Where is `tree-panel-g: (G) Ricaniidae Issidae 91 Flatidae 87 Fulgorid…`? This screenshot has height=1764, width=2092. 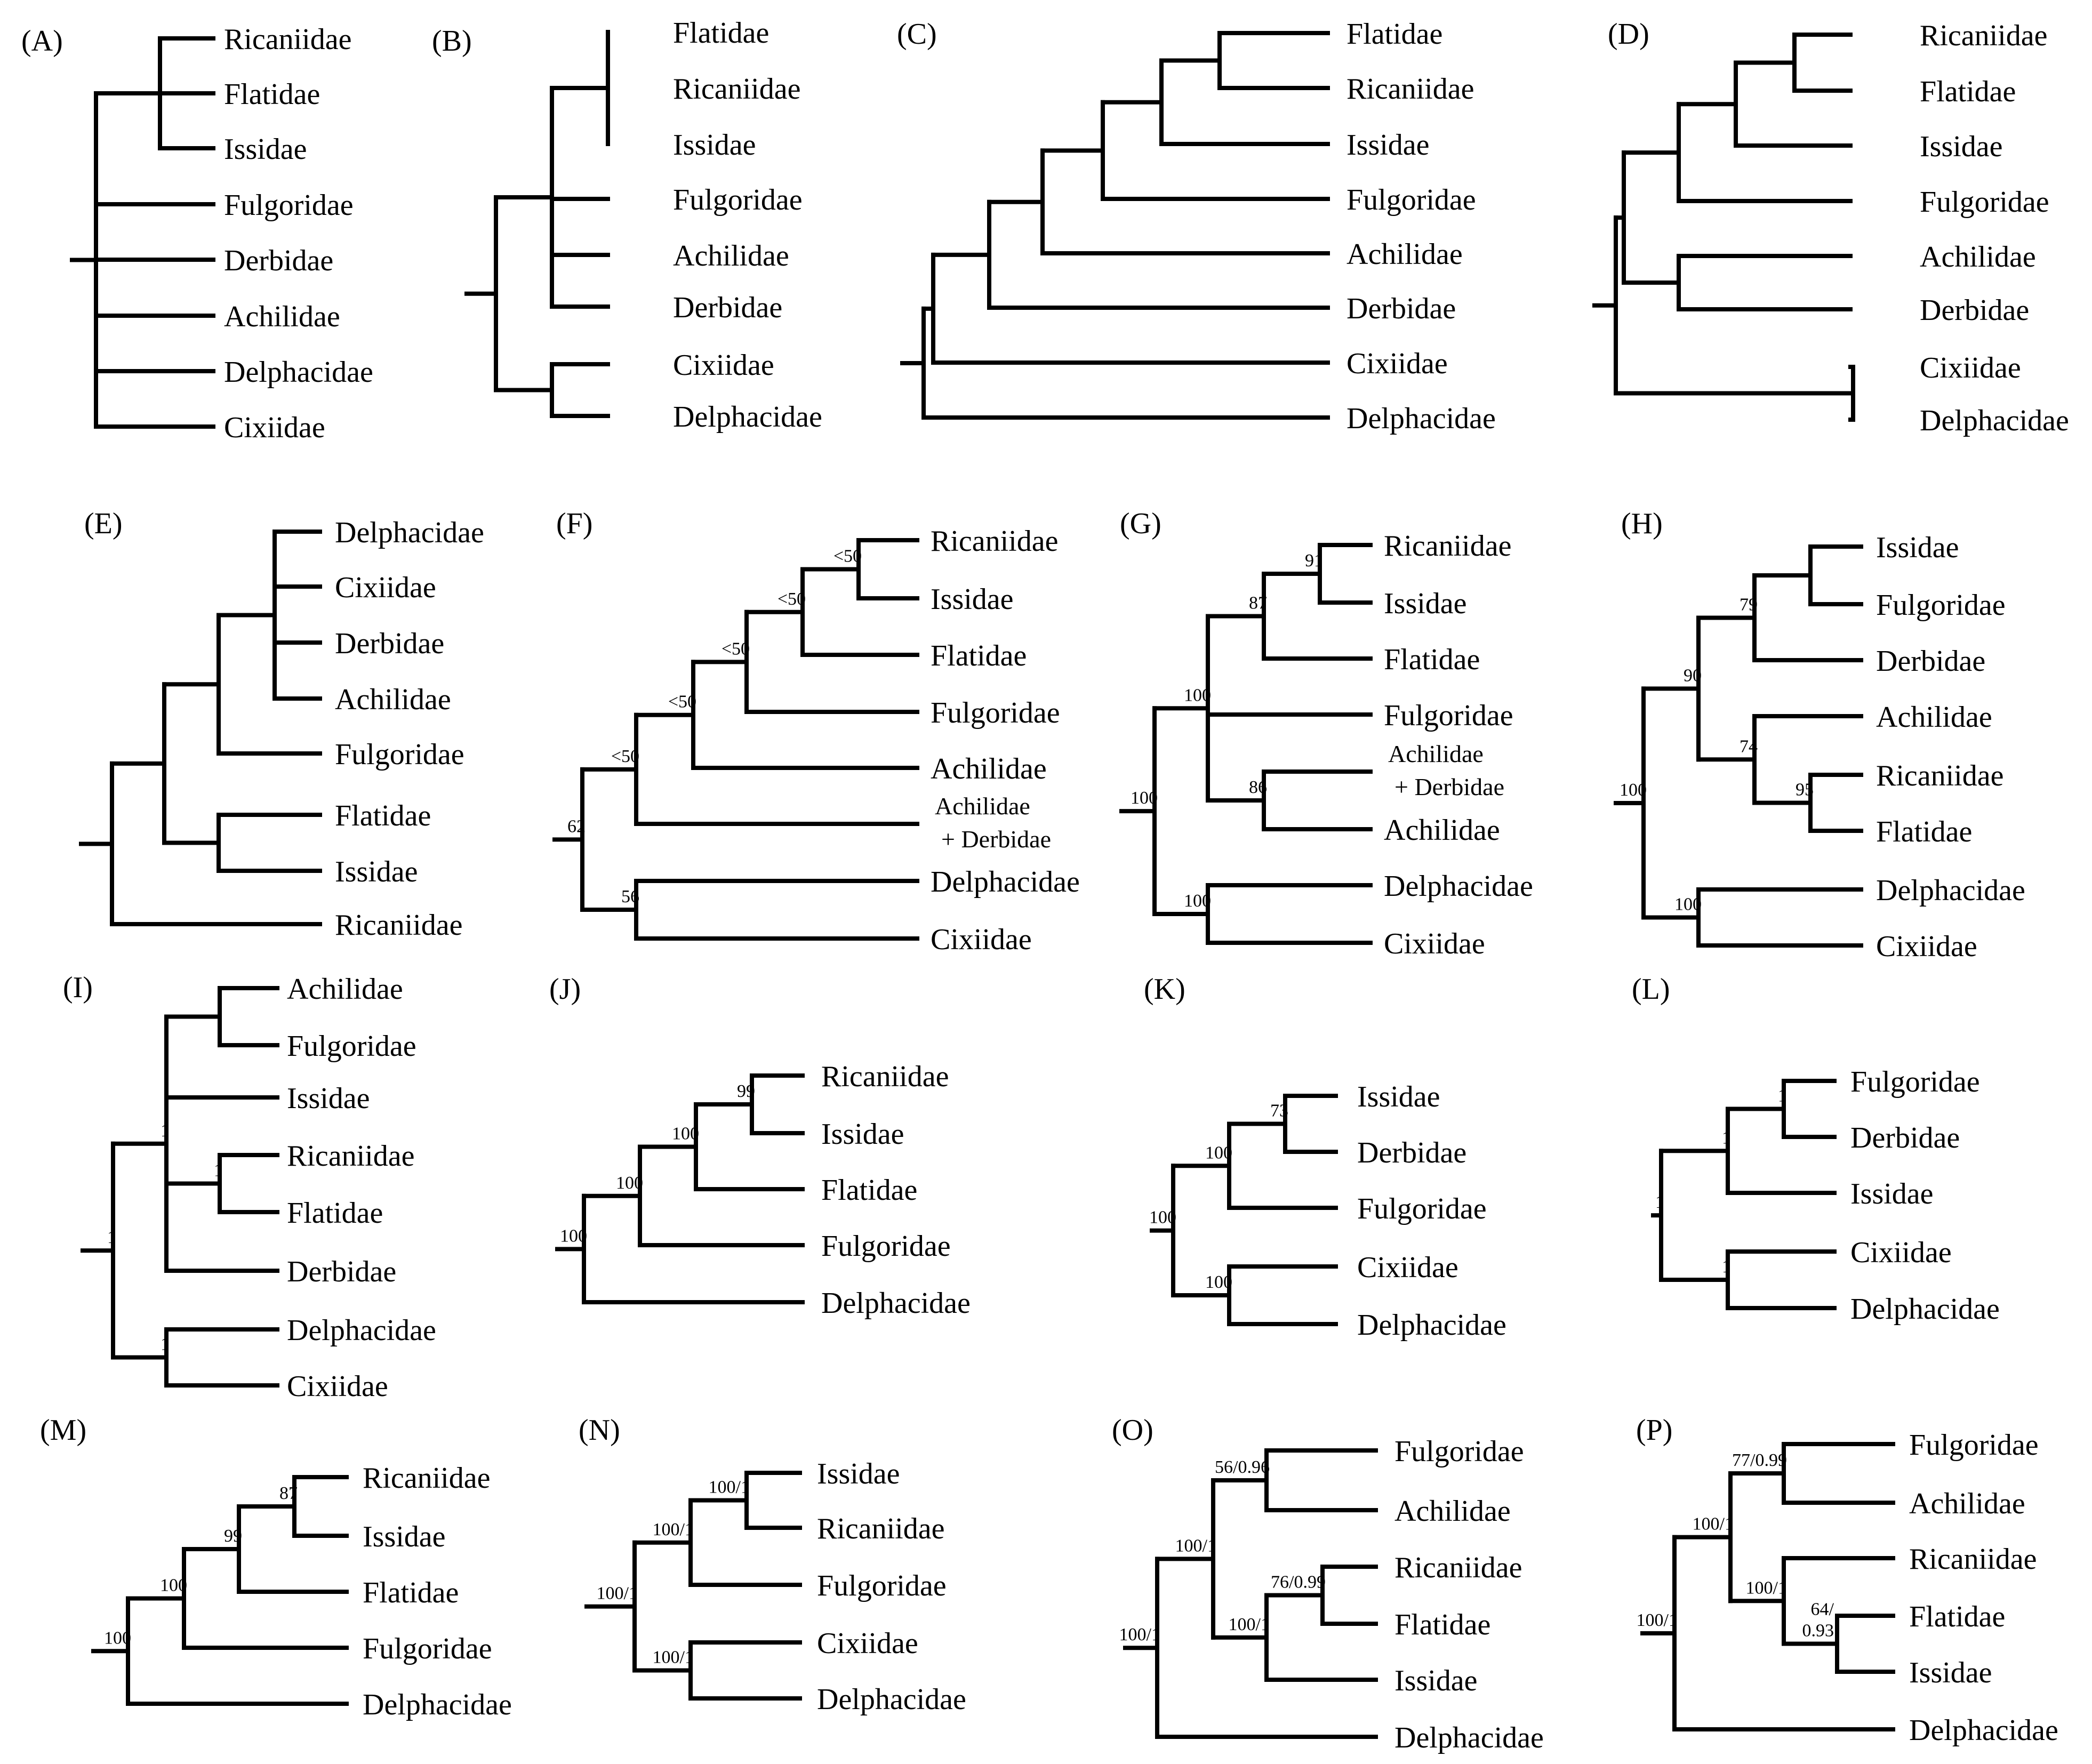
tree-panel-g: (G) Ricaniidae Issidae 91 Flatidae 87 Fulgorid… is located at coordinates (1326, 733).